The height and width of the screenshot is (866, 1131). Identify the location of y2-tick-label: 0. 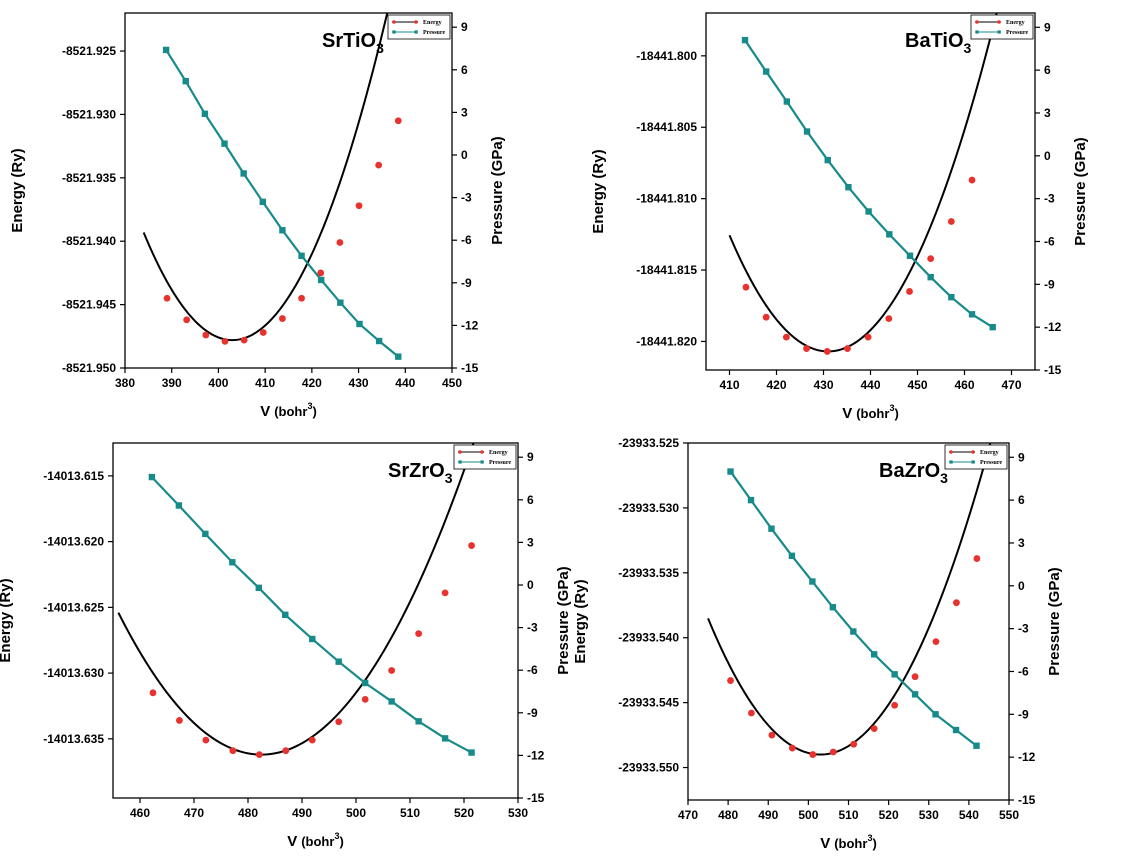
(1021, 586).